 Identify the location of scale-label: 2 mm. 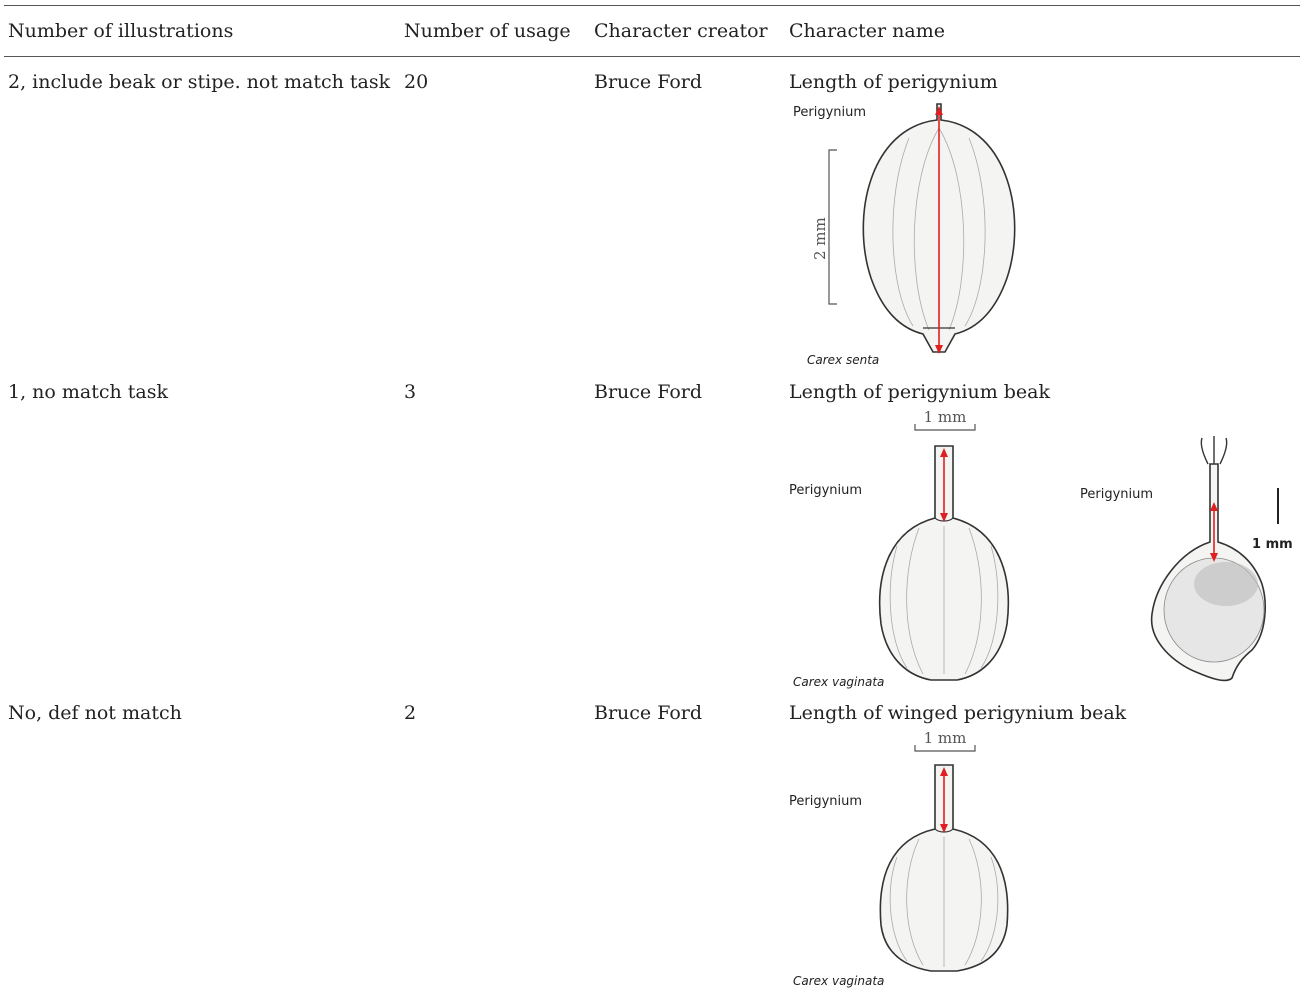
(820, 238).